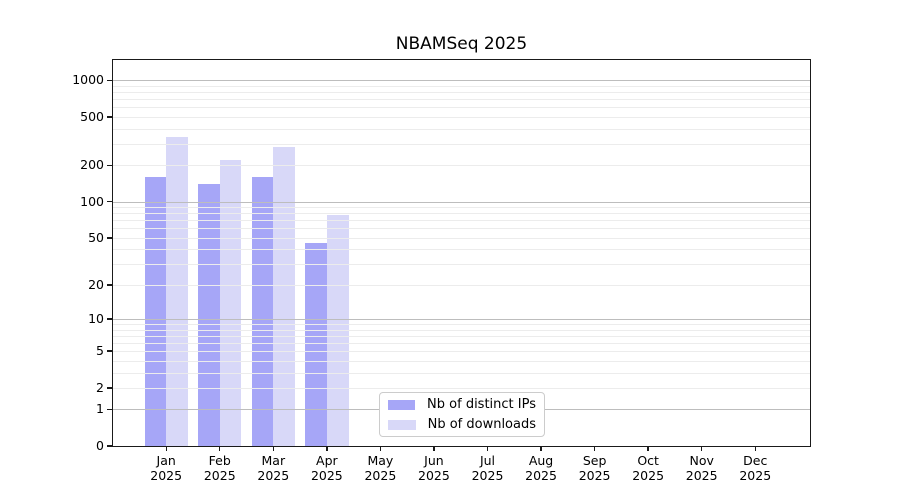 Image resolution: width=900 pixels, height=500 pixels. I want to click on legend: Nb of distinct IPs Nb of downloads, so click(462, 414).